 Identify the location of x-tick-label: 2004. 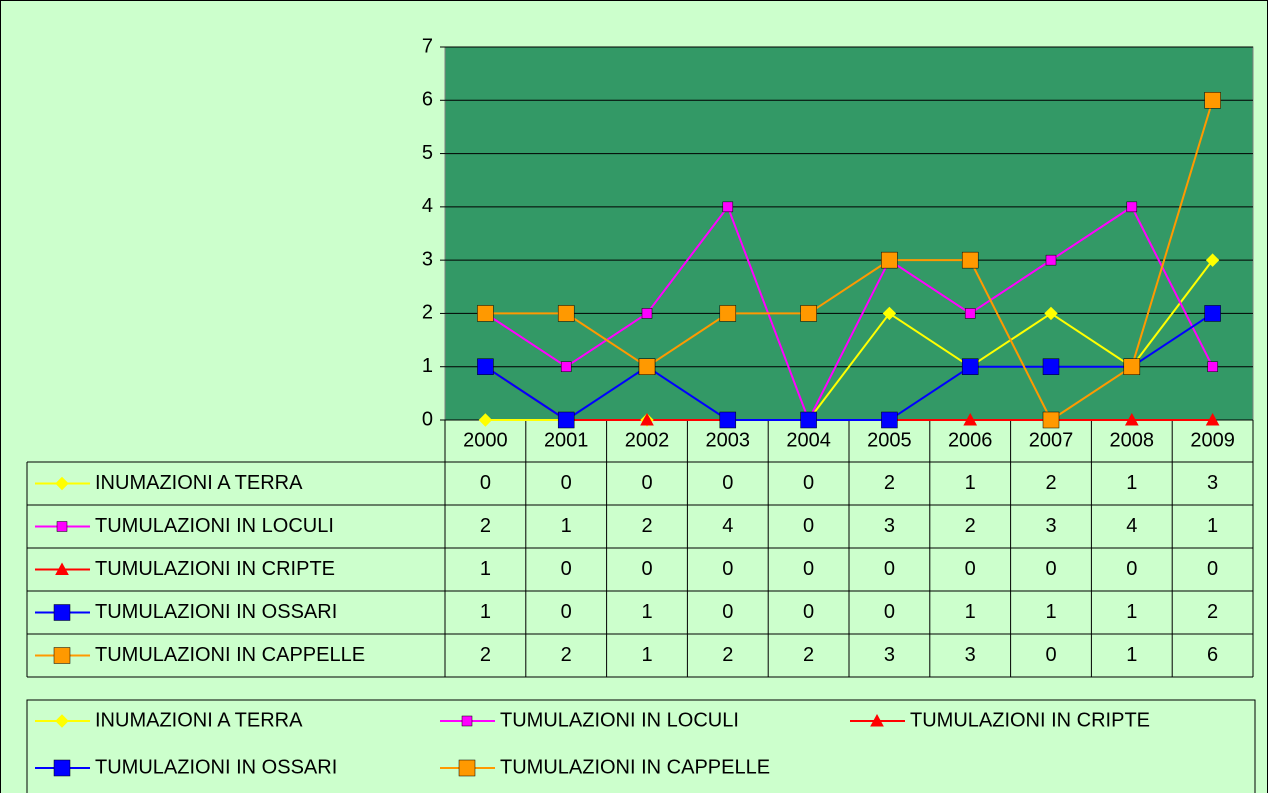
(808, 440).